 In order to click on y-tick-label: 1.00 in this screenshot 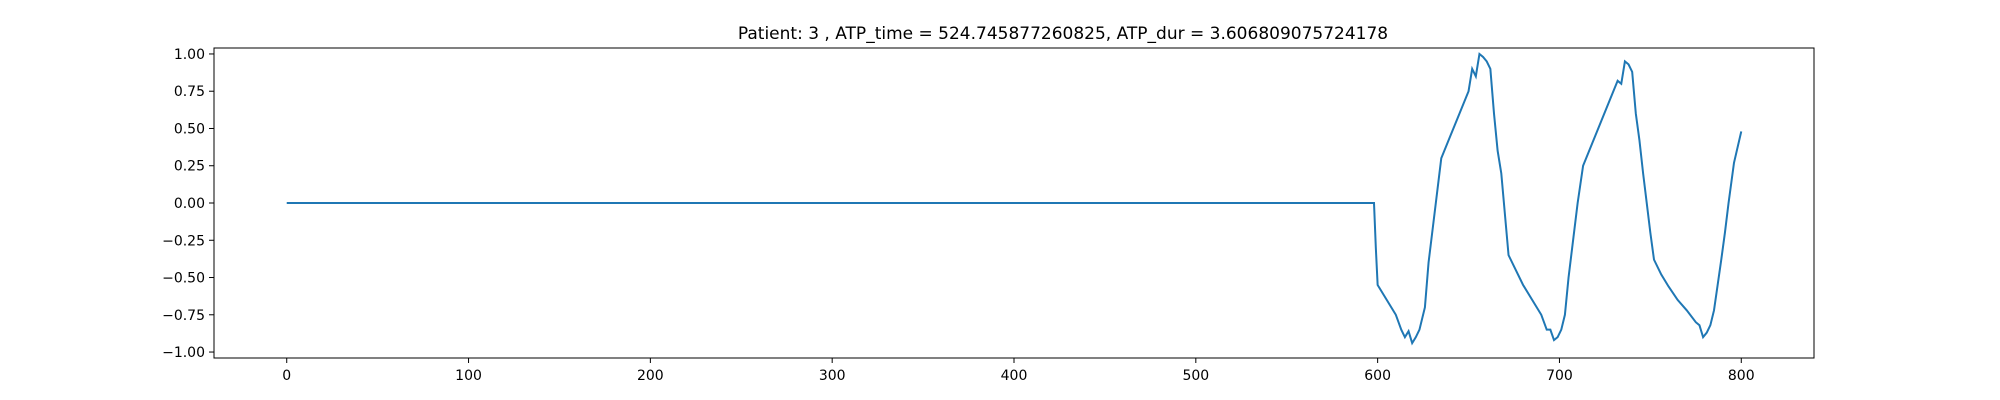, I will do `click(189, 55)`.